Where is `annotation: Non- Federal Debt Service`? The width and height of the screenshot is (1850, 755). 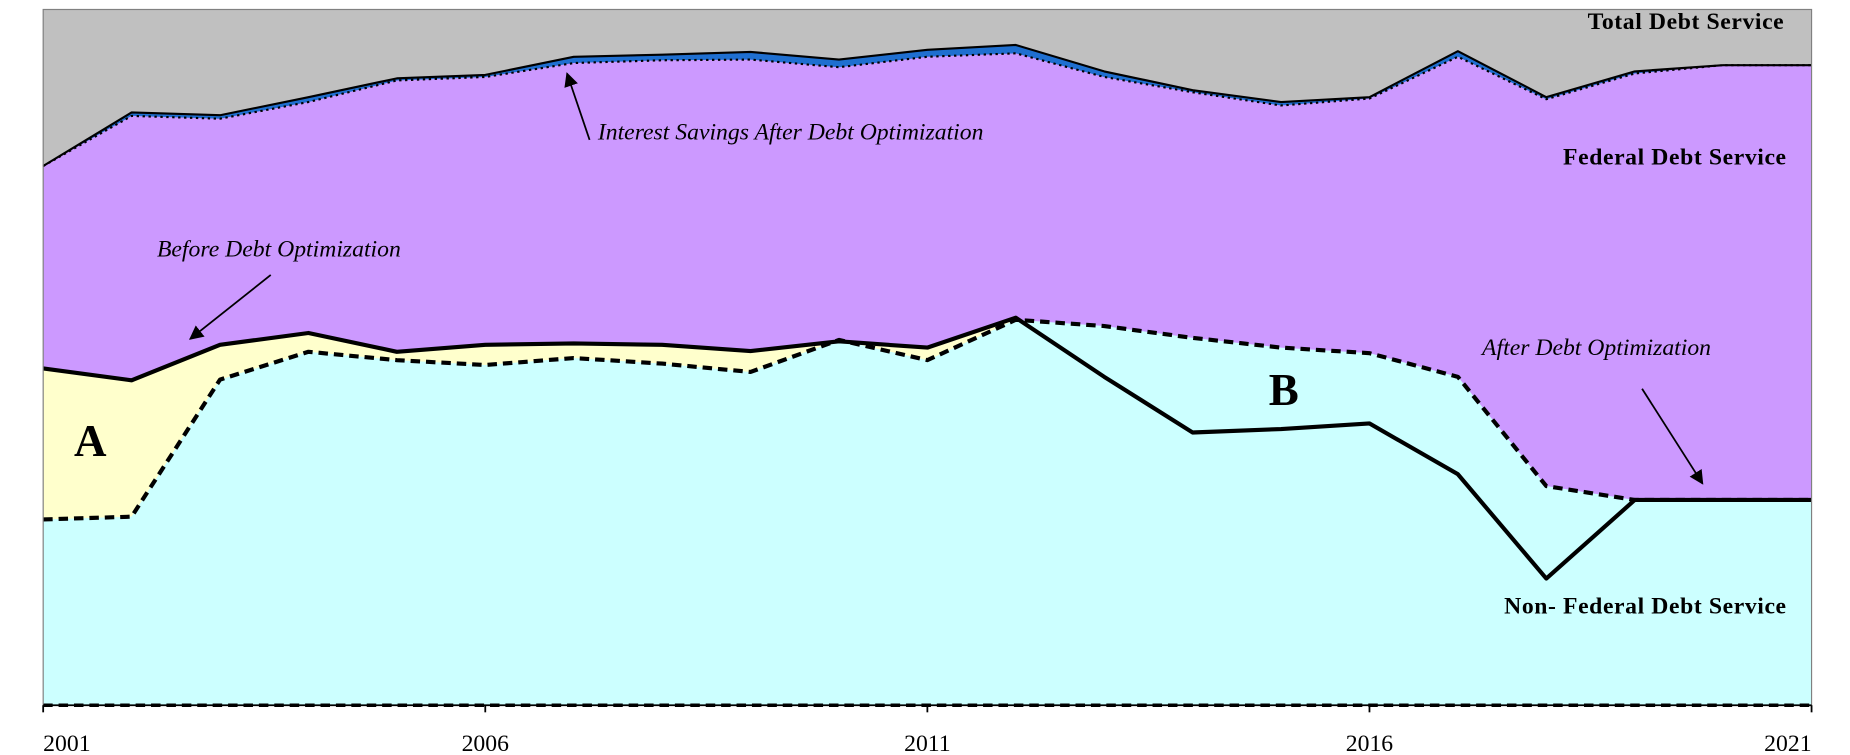
annotation: Non- Federal Debt Service is located at coordinates (1645, 606).